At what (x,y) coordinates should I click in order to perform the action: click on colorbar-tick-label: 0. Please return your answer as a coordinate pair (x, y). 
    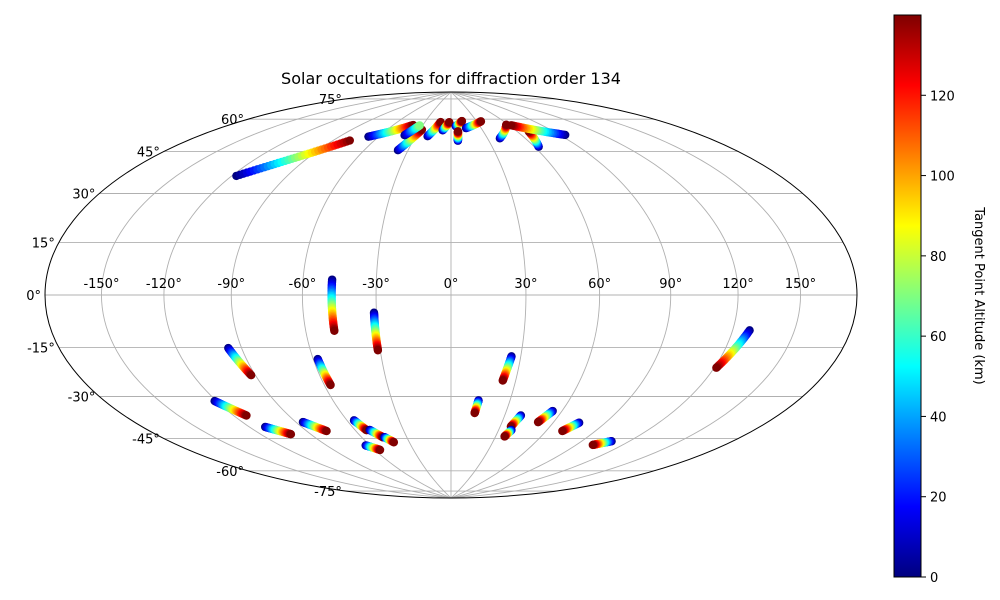
    Looking at the image, I should click on (934, 578).